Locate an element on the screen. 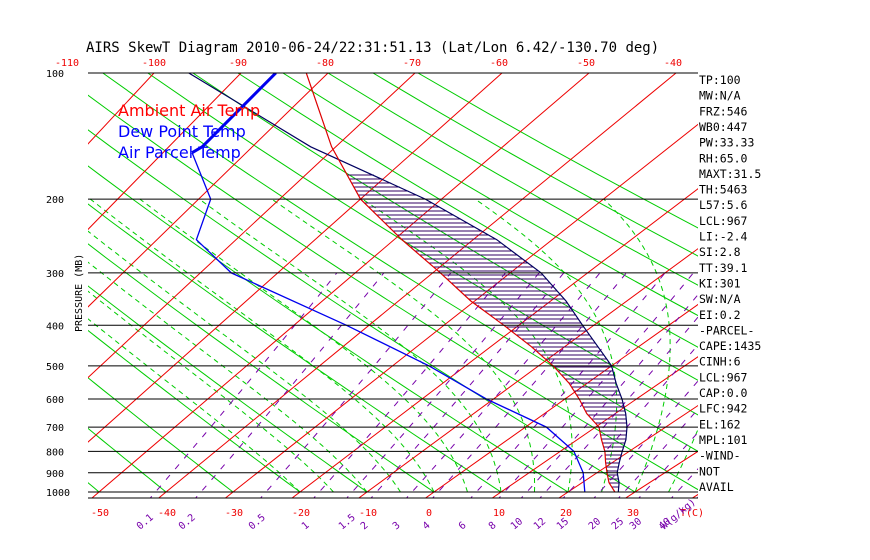 This screenshot has width=870, height=560. stability-index: CAP:0.0 is located at coordinates (723, 393).